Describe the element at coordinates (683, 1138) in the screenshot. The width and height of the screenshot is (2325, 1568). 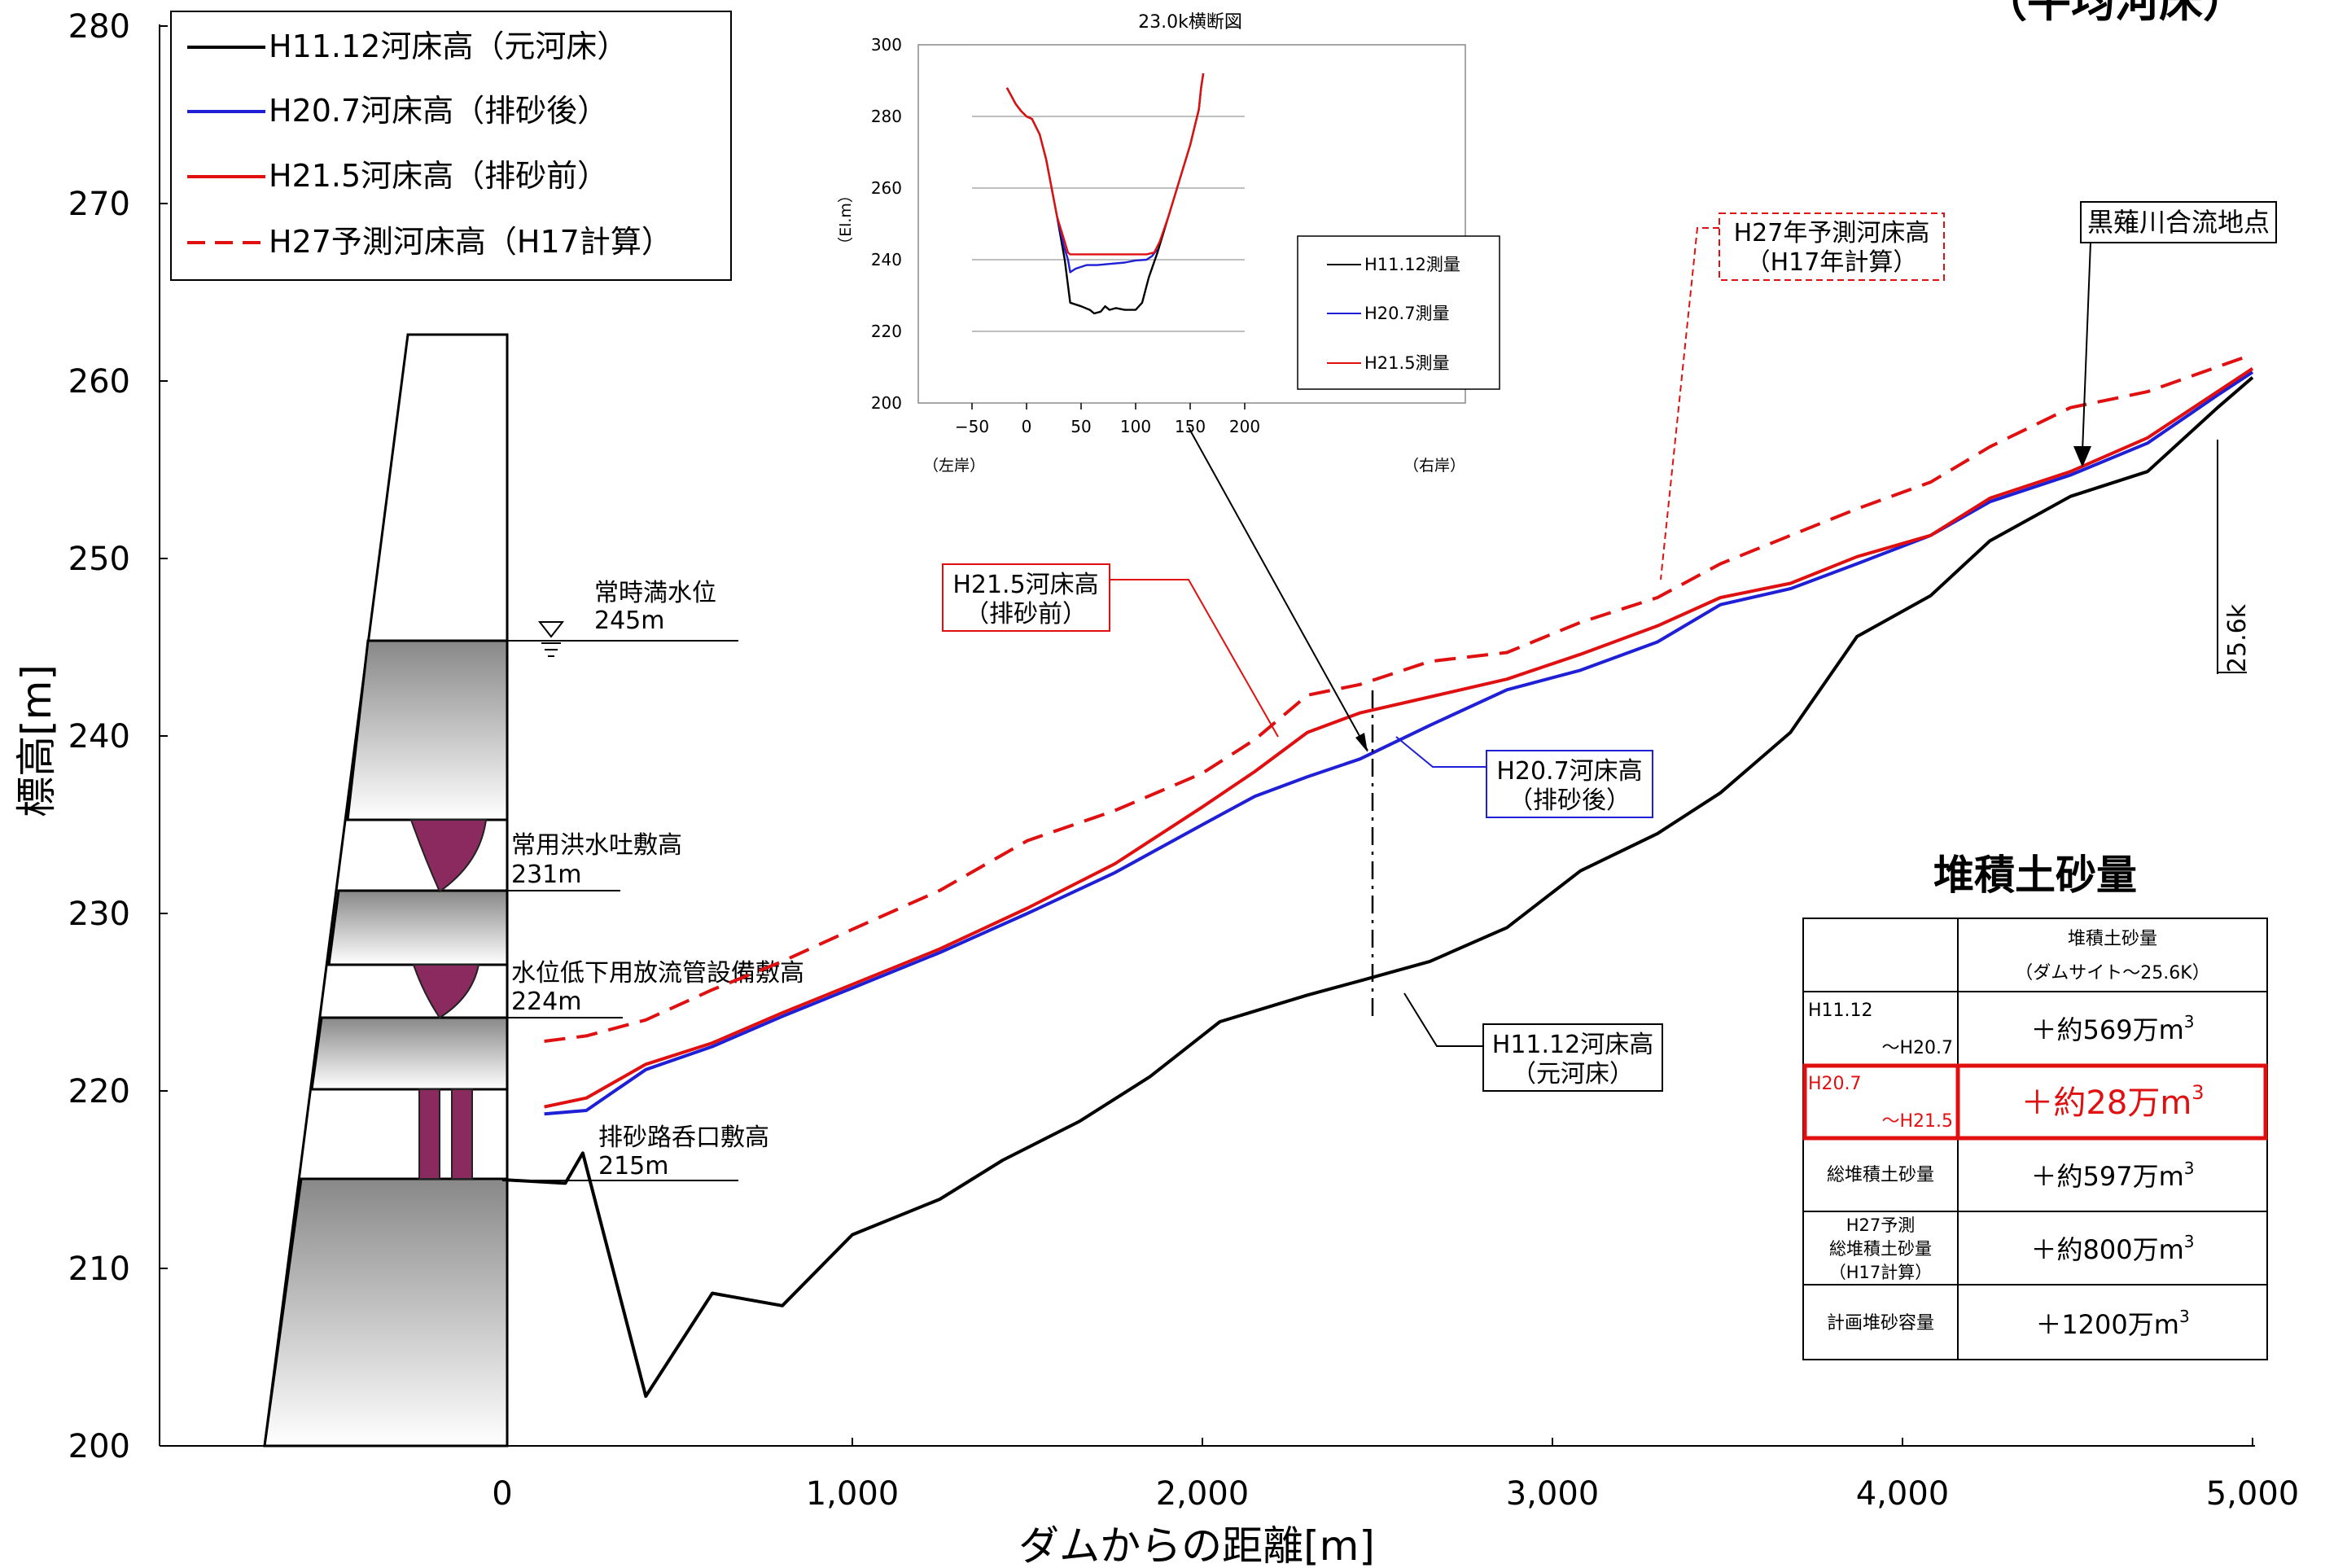
I see `dam-label-3-name: 排砂路呑口敷高` at that location.